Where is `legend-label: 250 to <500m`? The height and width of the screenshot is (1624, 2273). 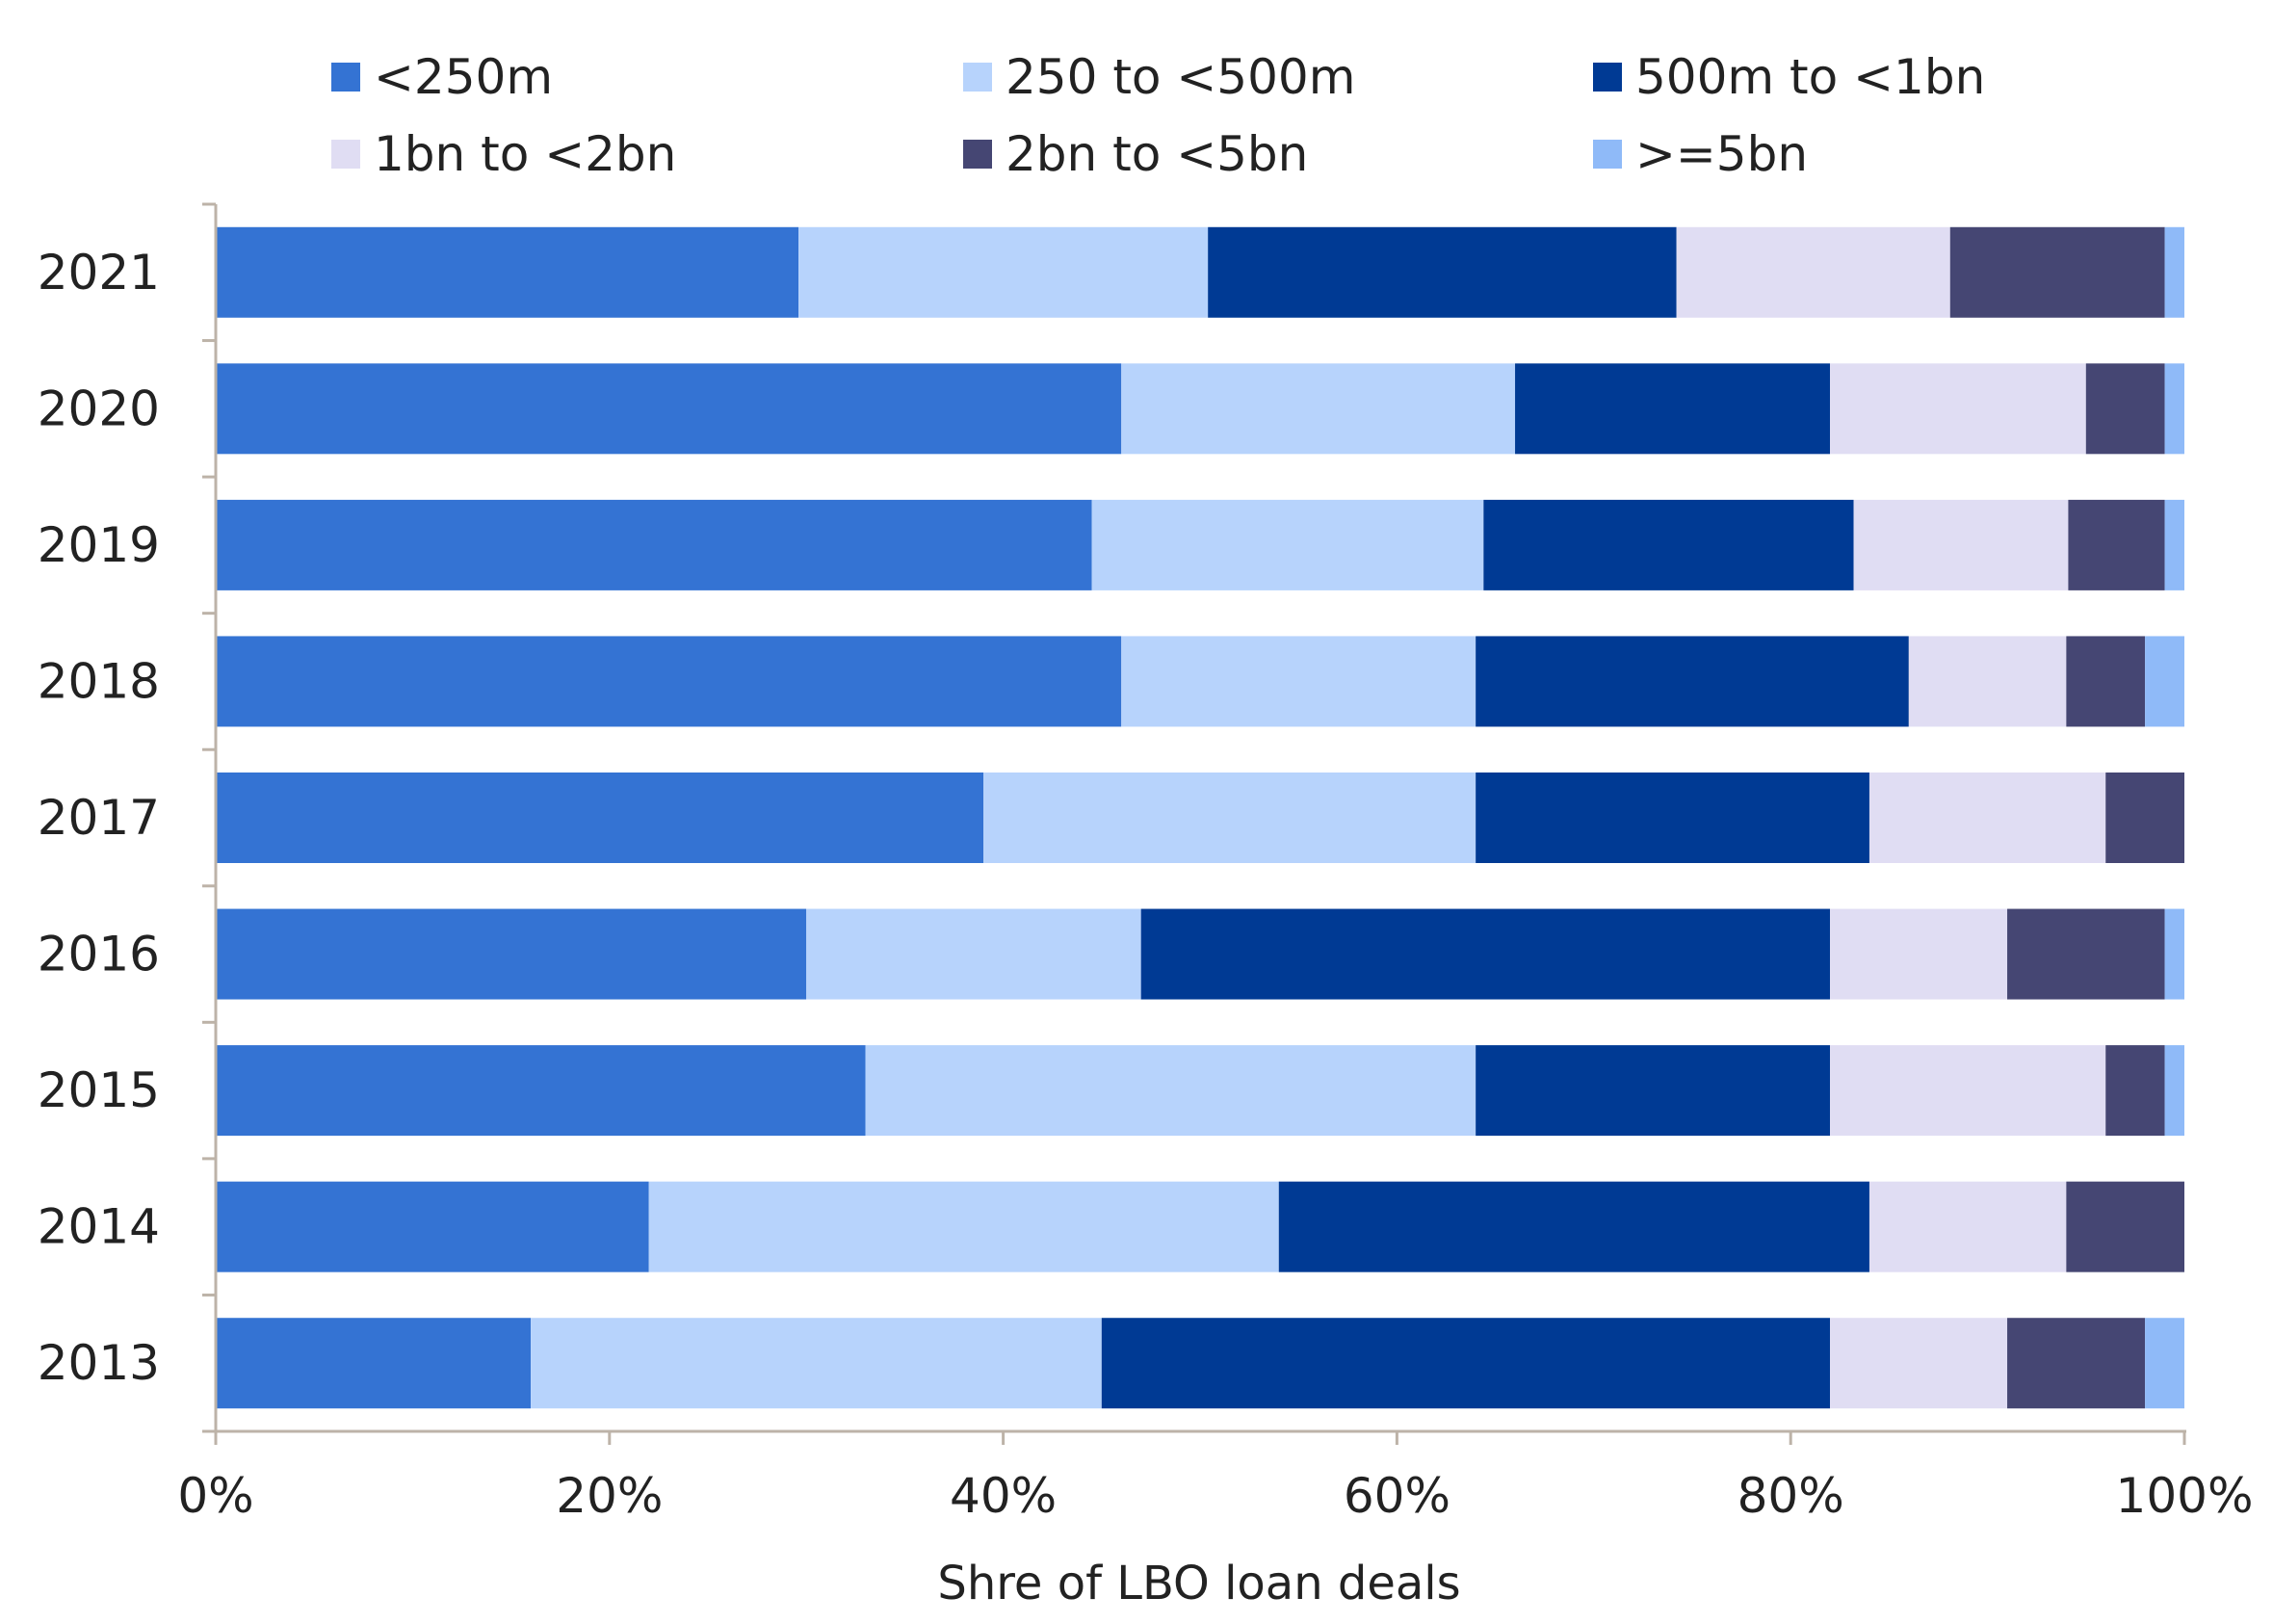 legend-label: 250 to <500m is located at coordinates (1180, 77).